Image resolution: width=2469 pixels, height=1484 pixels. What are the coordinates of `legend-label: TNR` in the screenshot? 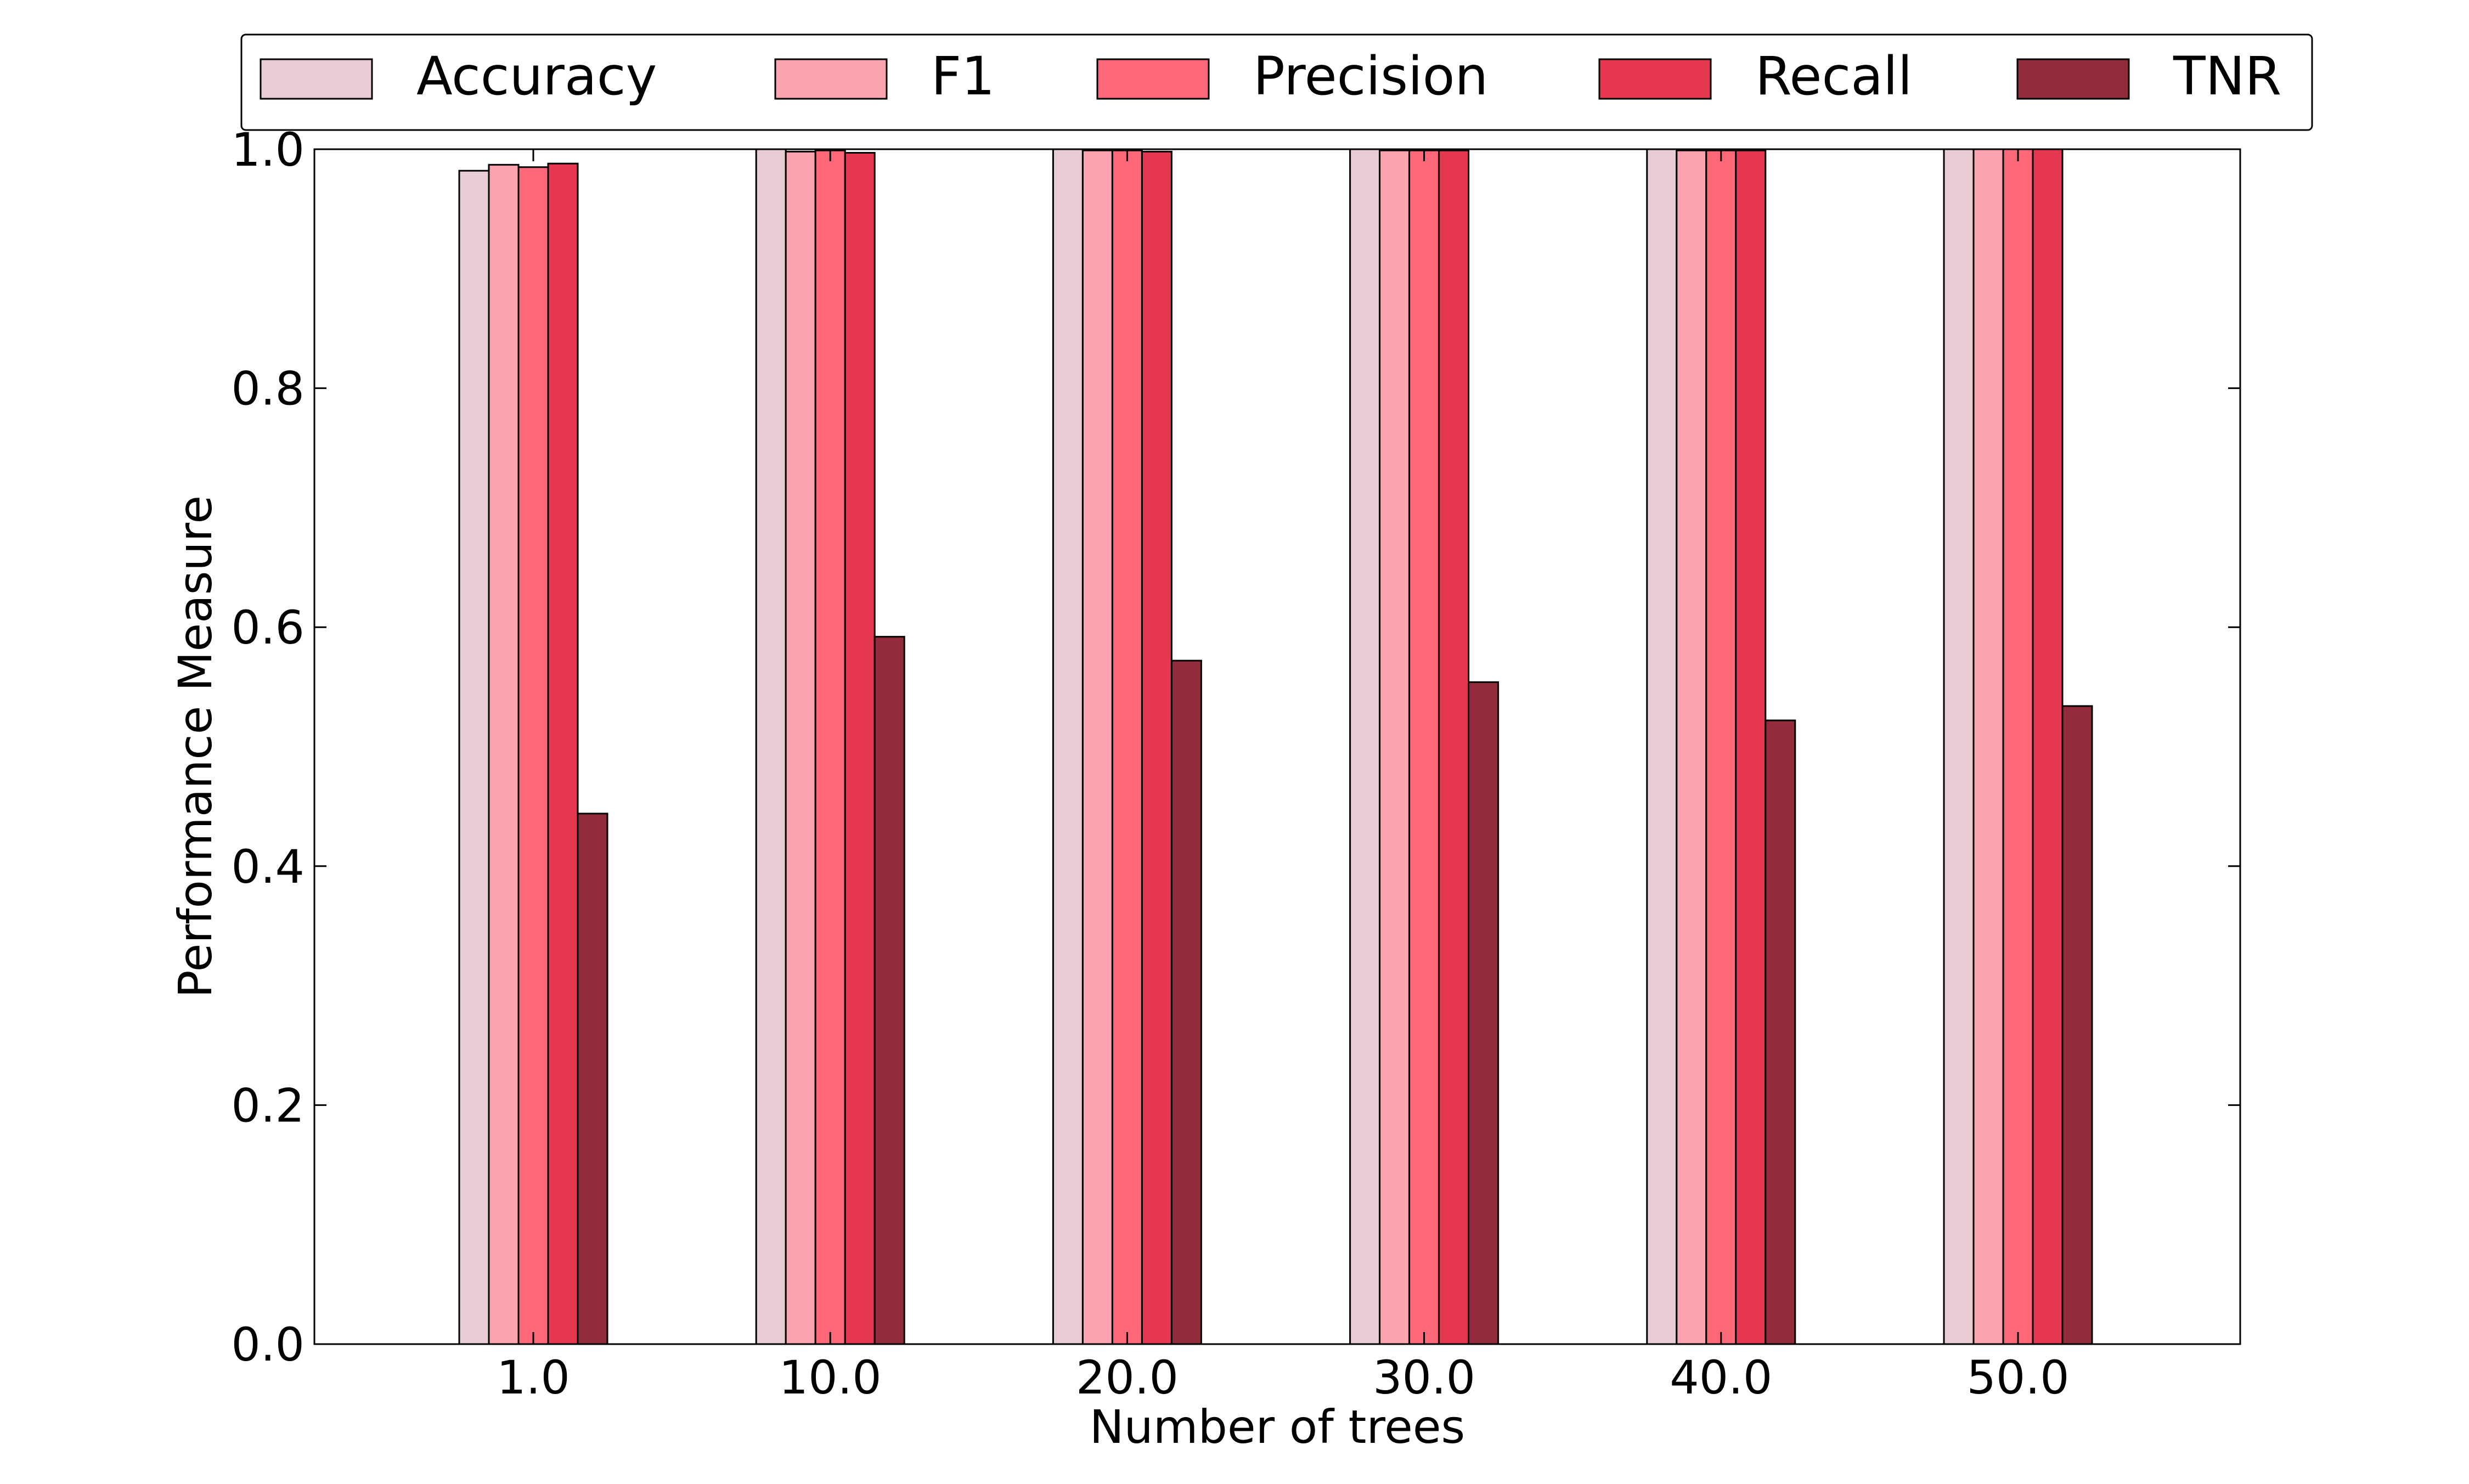 It's located at (2227, 76).